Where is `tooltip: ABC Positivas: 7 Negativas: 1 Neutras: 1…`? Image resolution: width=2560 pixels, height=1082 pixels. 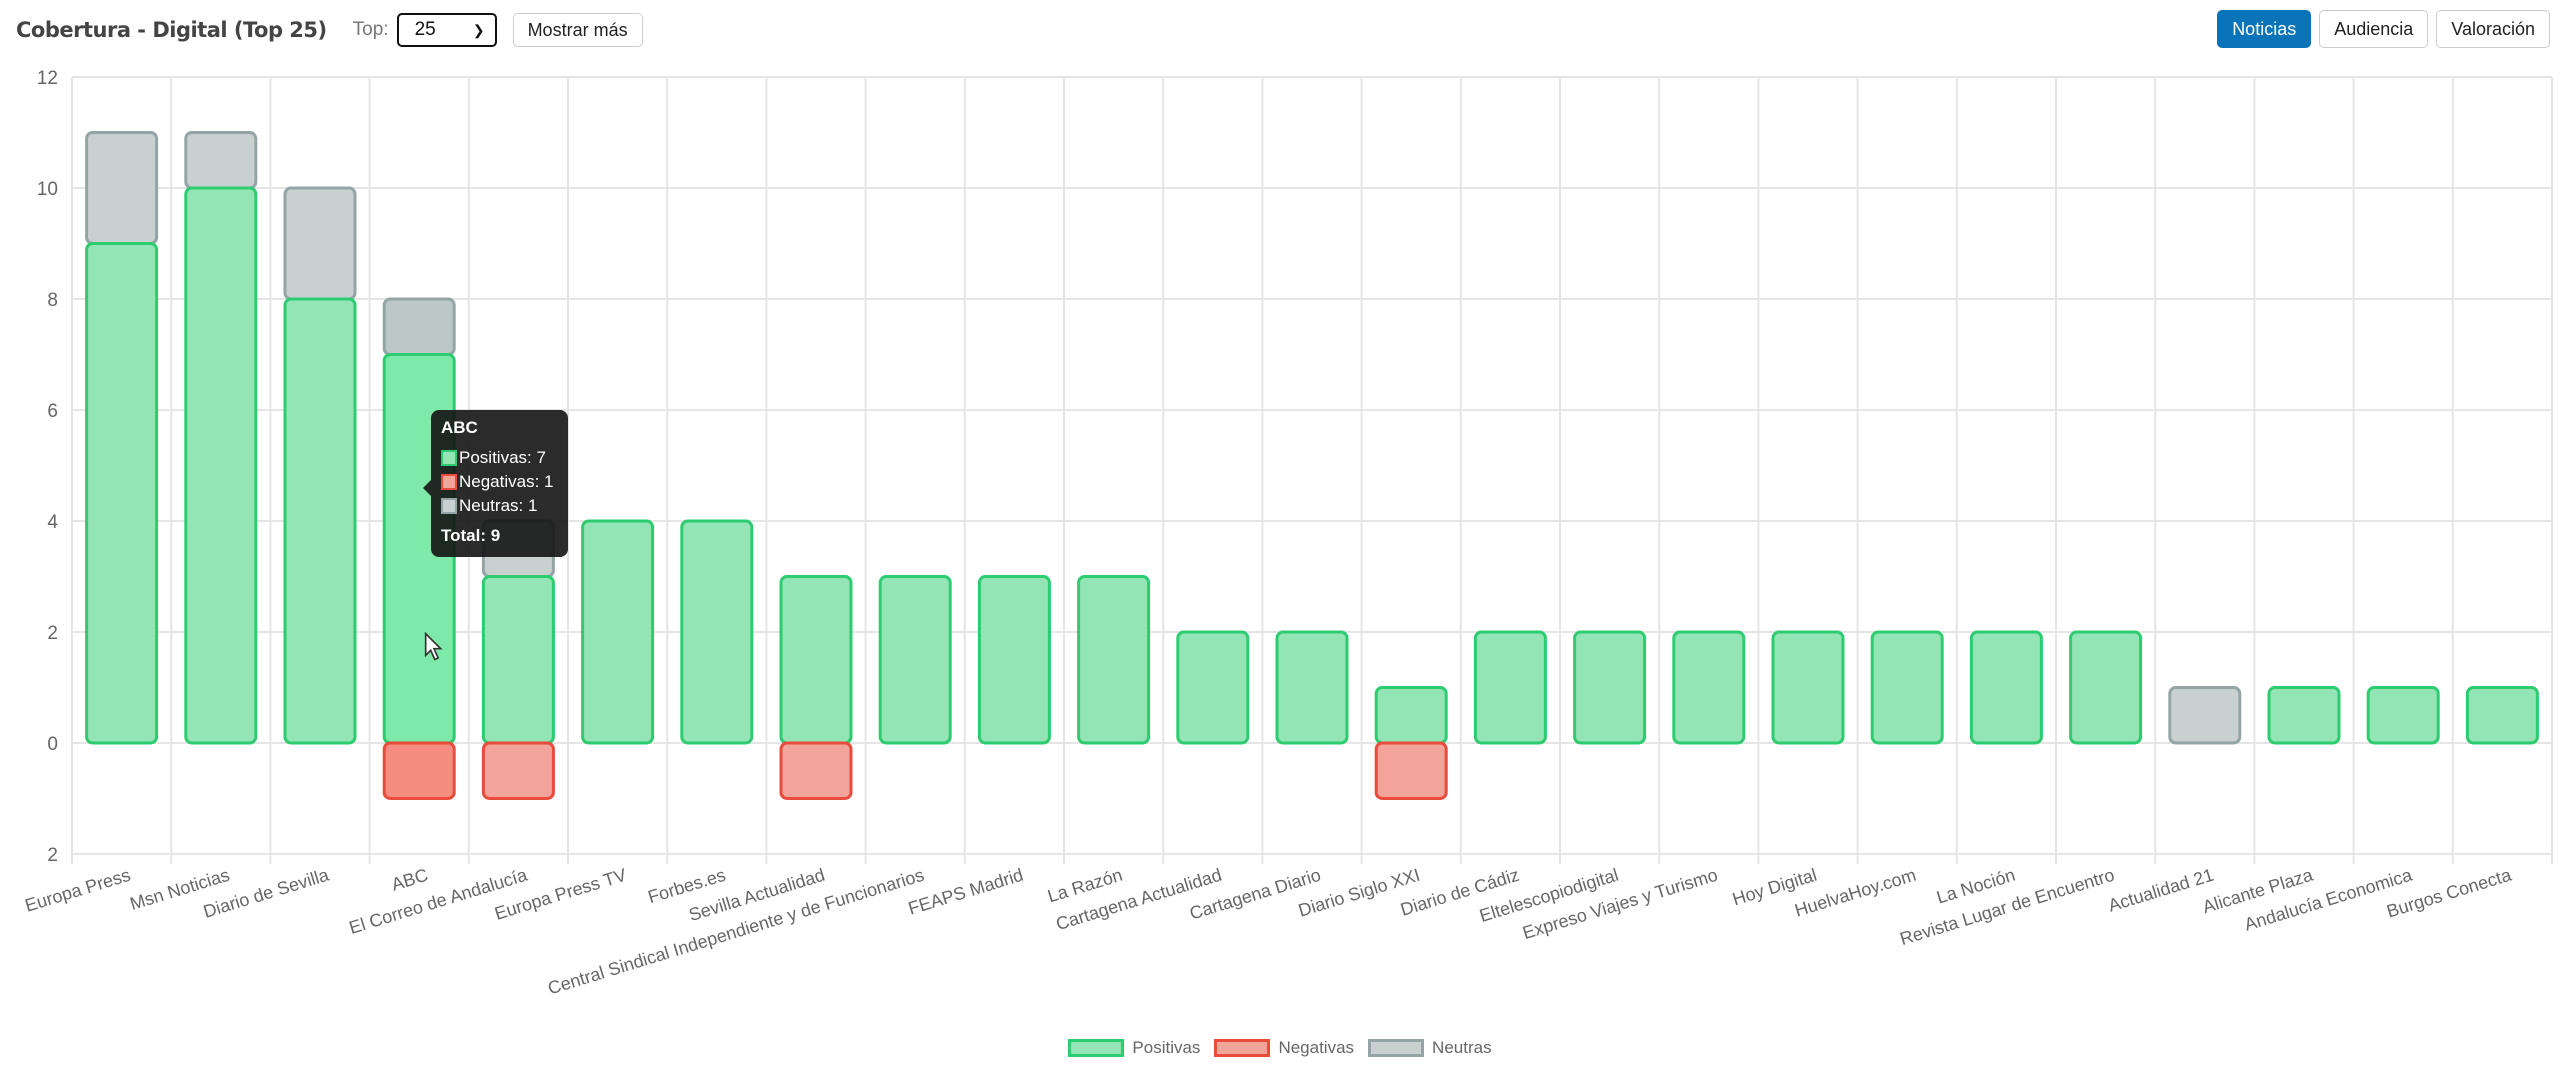 tooltip: ABC Positivas: 7 Negativas: 1 Neutras: 1… is located at coordinates (495, 483).